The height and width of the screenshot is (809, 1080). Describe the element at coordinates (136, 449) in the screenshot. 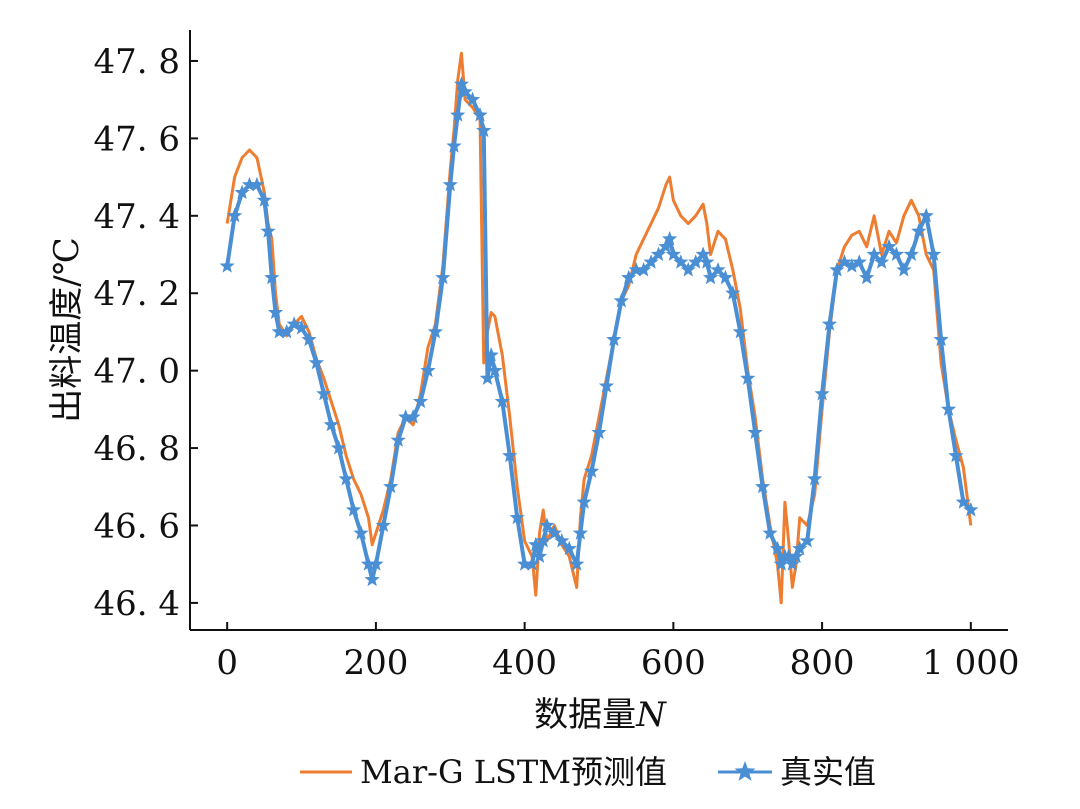

I see `y-tick-label: 46. 8` at that location.